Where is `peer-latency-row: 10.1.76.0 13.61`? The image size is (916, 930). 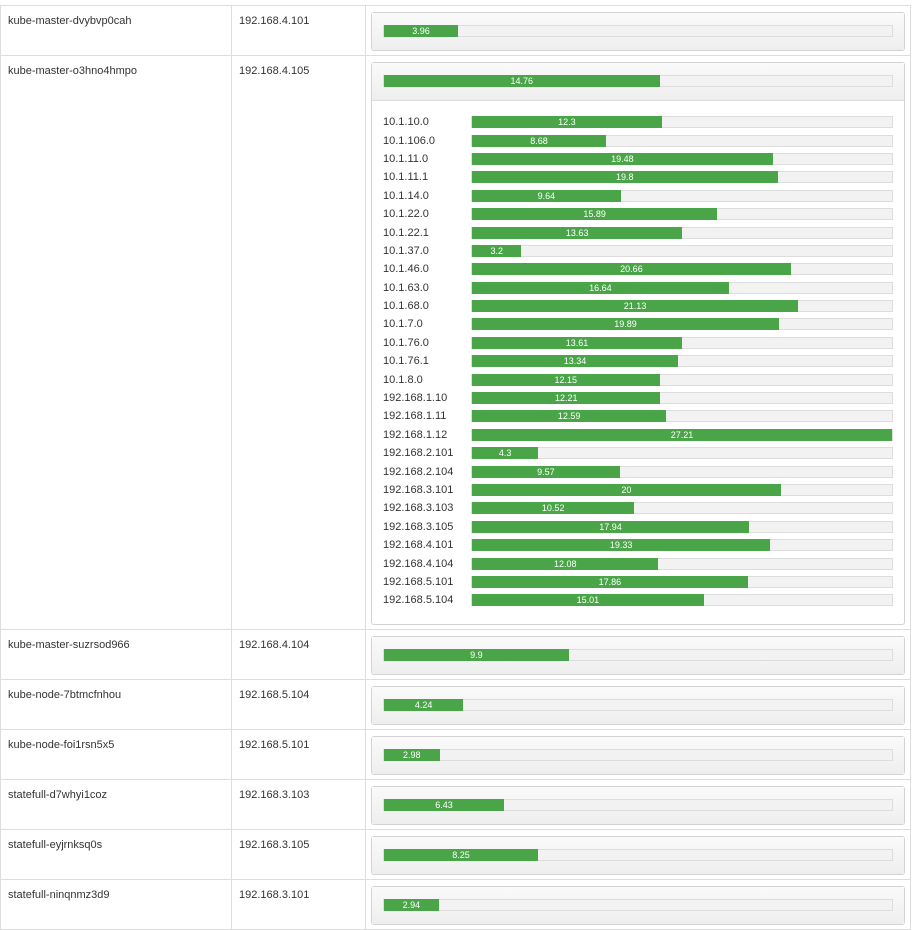 peer-latency-row: 10.1.76.0 13.61 is located at coordinates (638, 343).